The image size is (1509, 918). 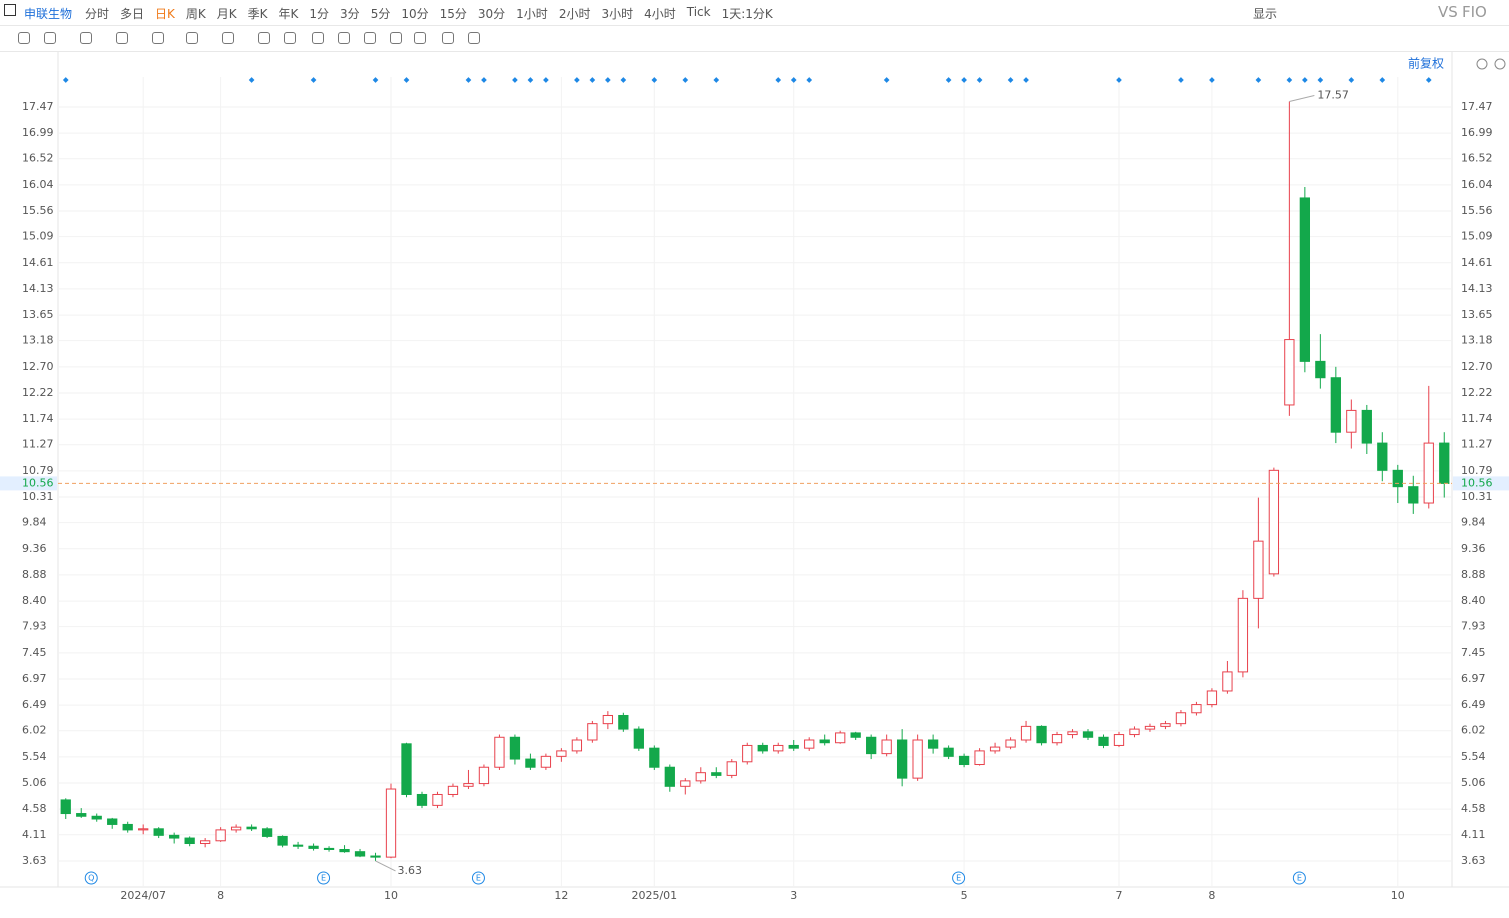 I want to click on period-tab: 1天:1分K, so click(x=747, y=14).